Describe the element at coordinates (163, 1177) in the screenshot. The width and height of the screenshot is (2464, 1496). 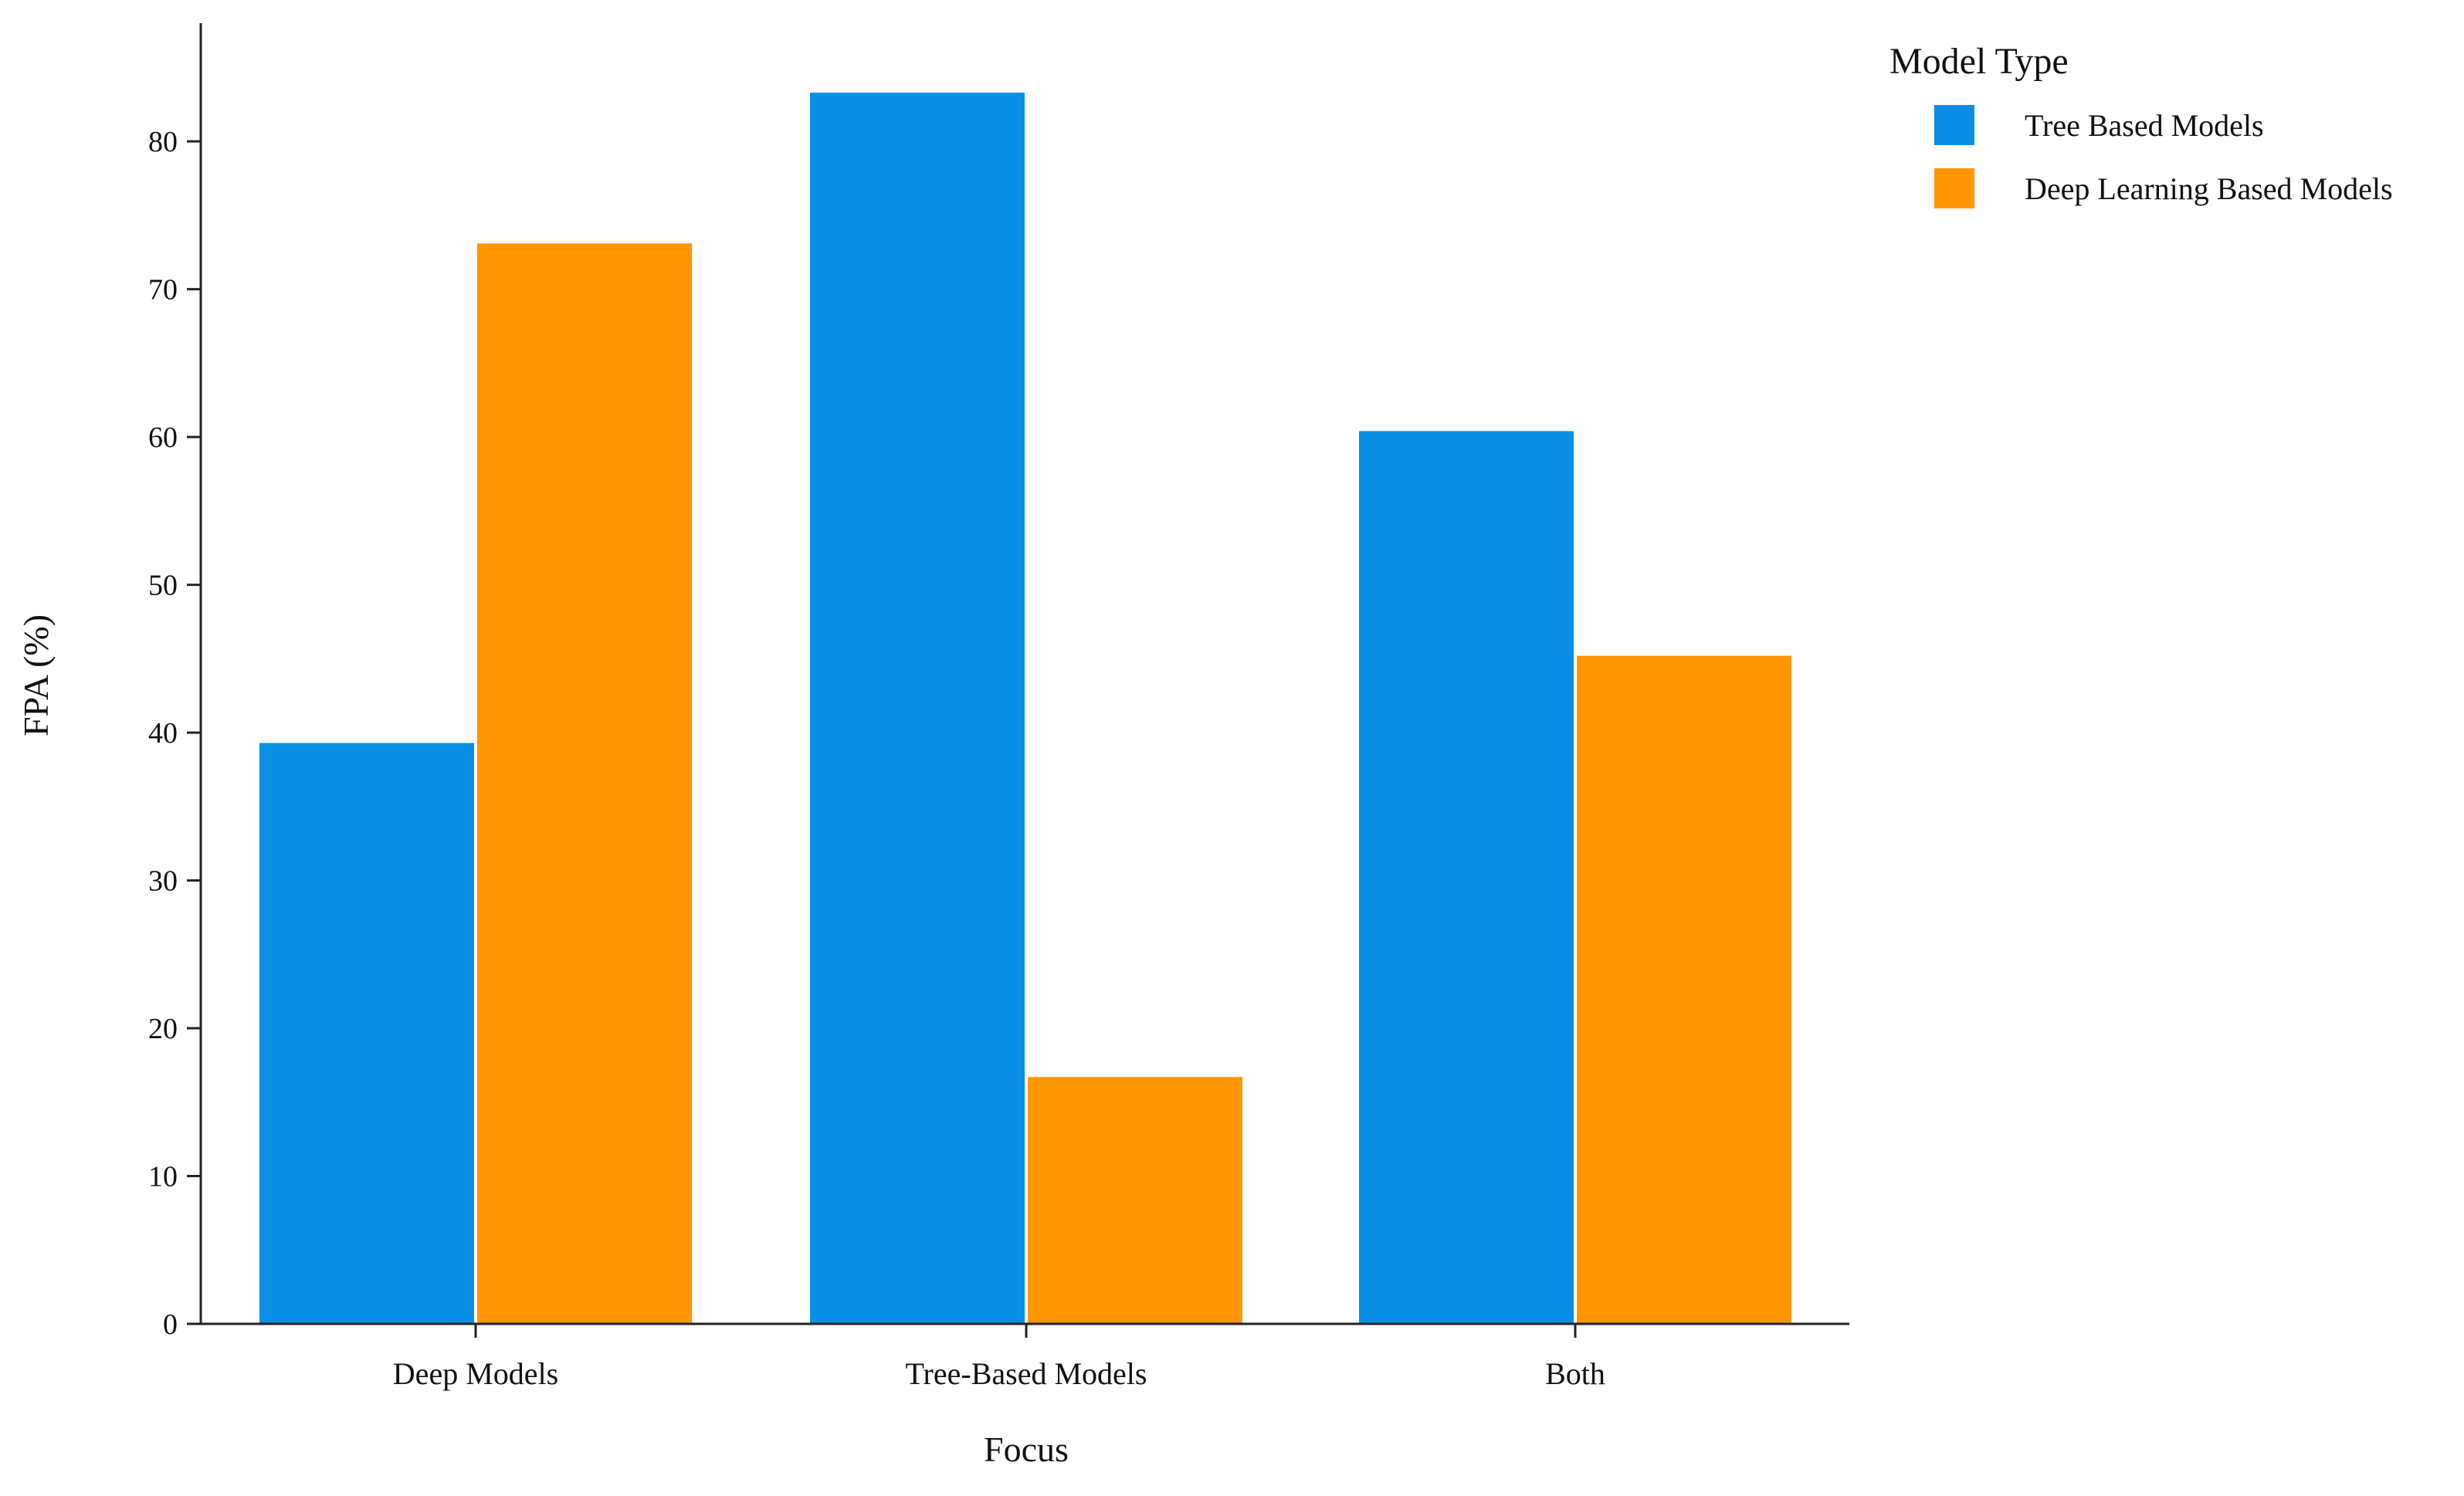
I see `y-tick-label: 10` at that location.